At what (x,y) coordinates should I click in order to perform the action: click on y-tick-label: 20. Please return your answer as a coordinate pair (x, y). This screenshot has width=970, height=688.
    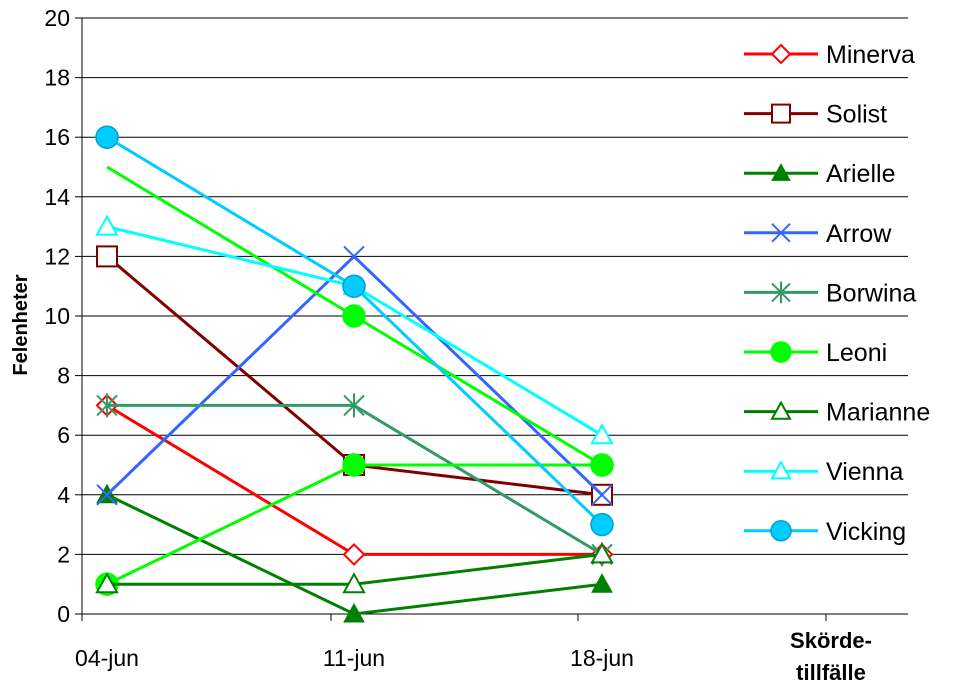
    Looking at the image, I should click on (57, 18).